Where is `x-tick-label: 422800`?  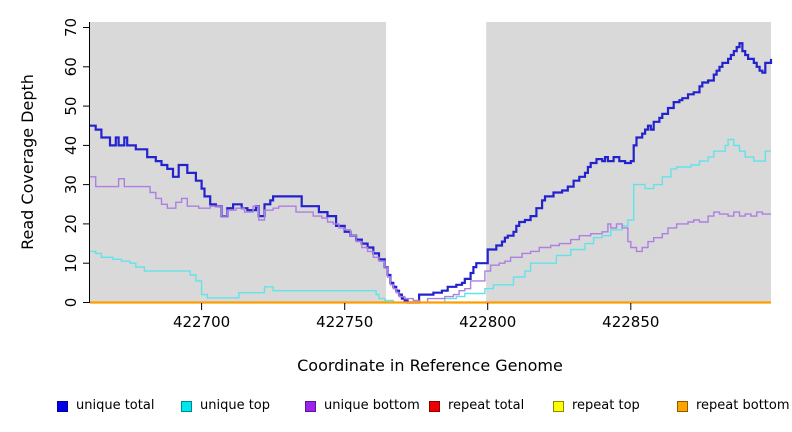
x-tick-label: 422800 is located at coordinates (487, 322).